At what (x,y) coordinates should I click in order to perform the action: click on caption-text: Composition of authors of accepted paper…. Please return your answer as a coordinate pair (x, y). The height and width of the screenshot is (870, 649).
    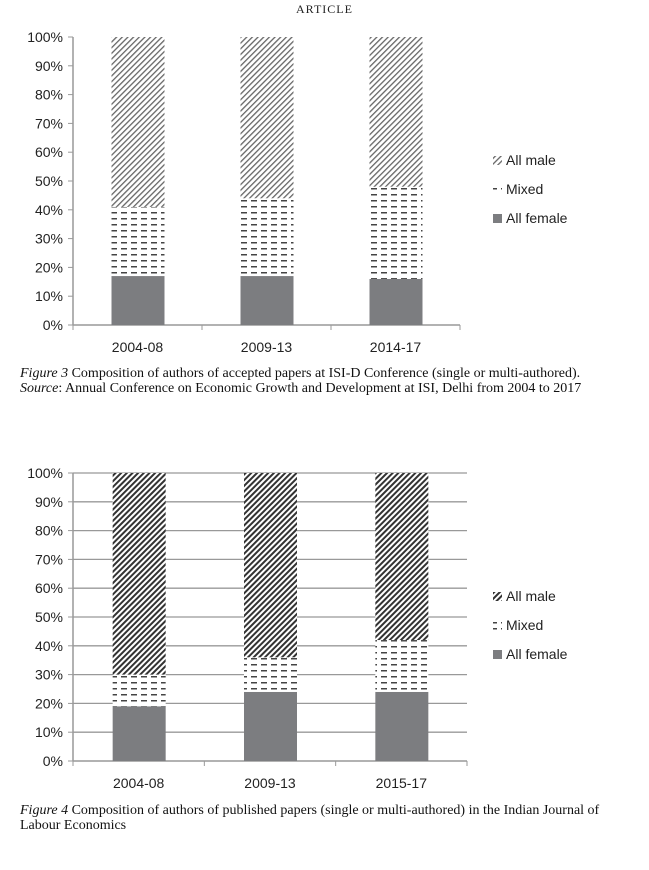
    Looking at the image, I should click on (324, 373).